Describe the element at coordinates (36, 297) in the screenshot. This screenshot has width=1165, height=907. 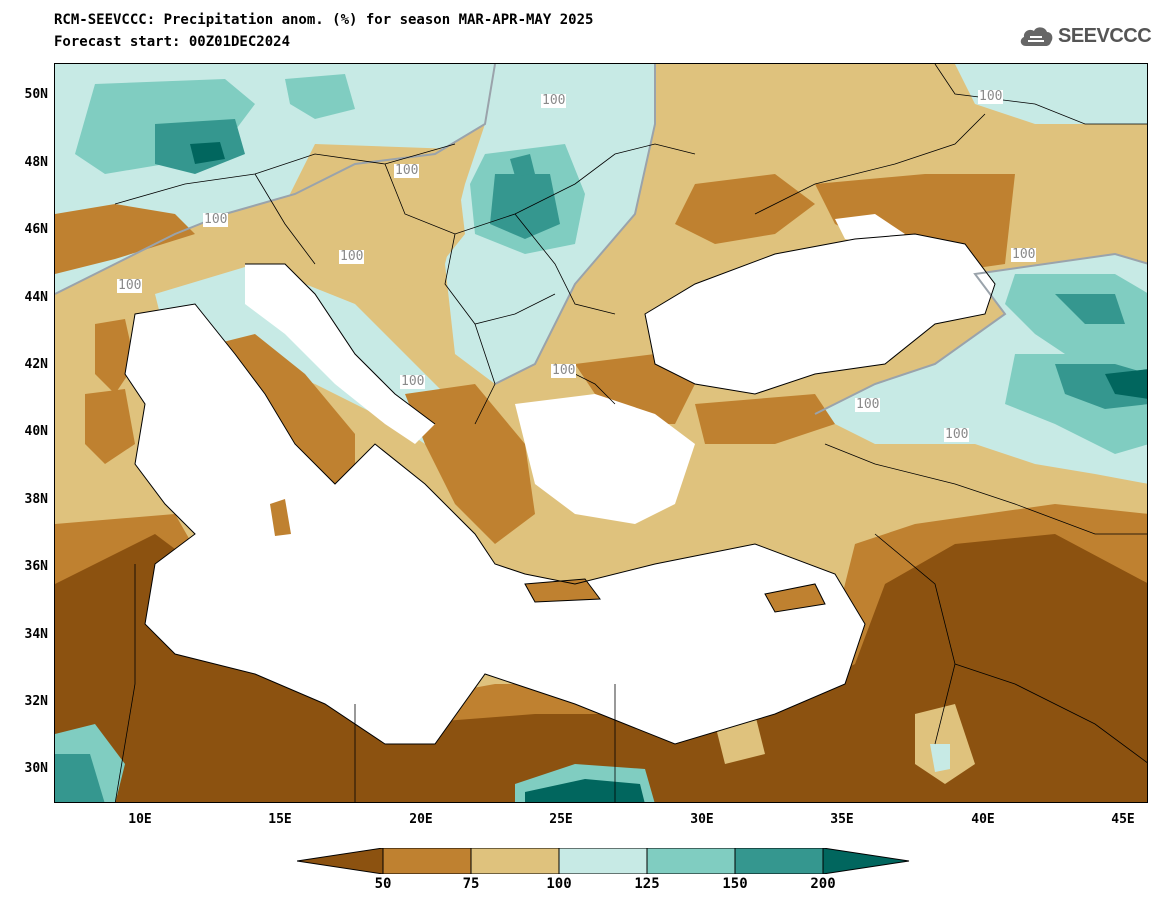
I see `lat-label: 44N` at that location.